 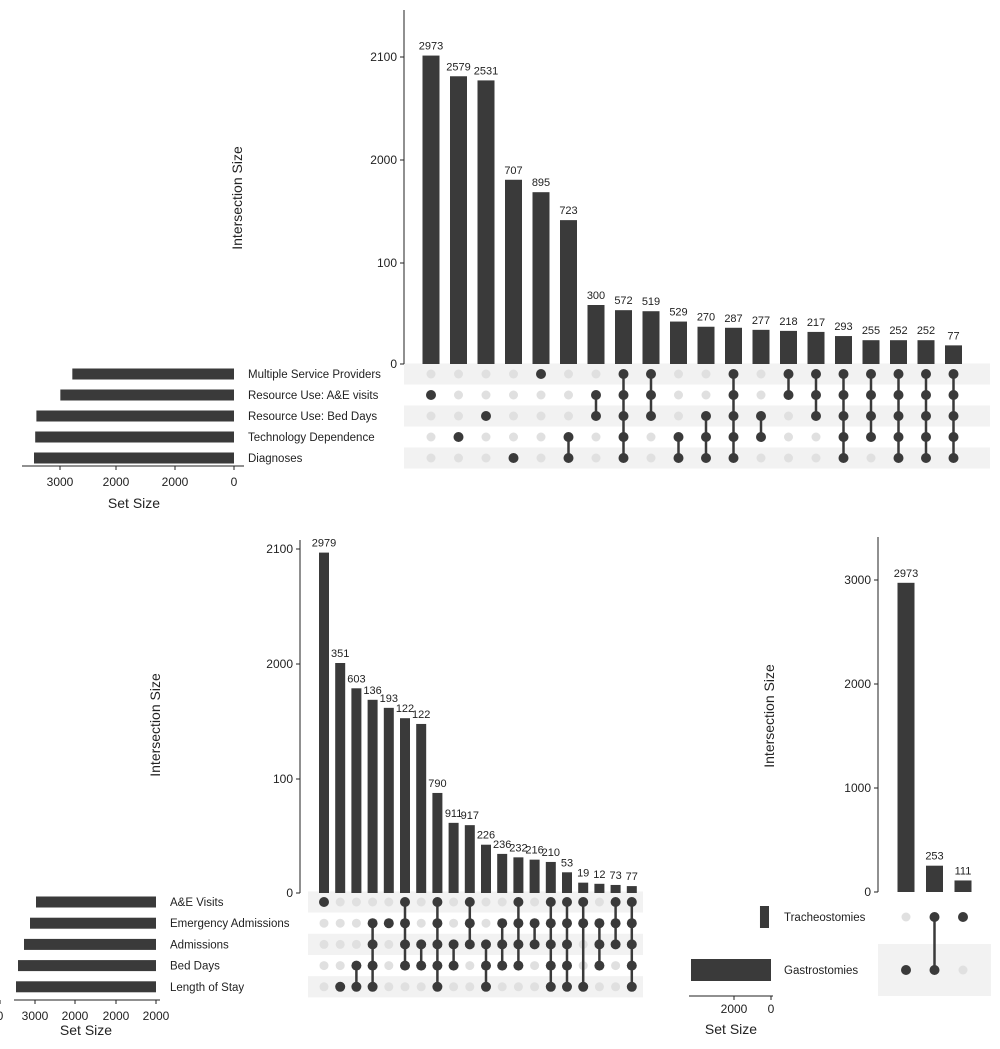 What do you see at coordinates (393, 364) in the screenshot?
I see `y-tick-label: 0` at bounding box center [393, 364].